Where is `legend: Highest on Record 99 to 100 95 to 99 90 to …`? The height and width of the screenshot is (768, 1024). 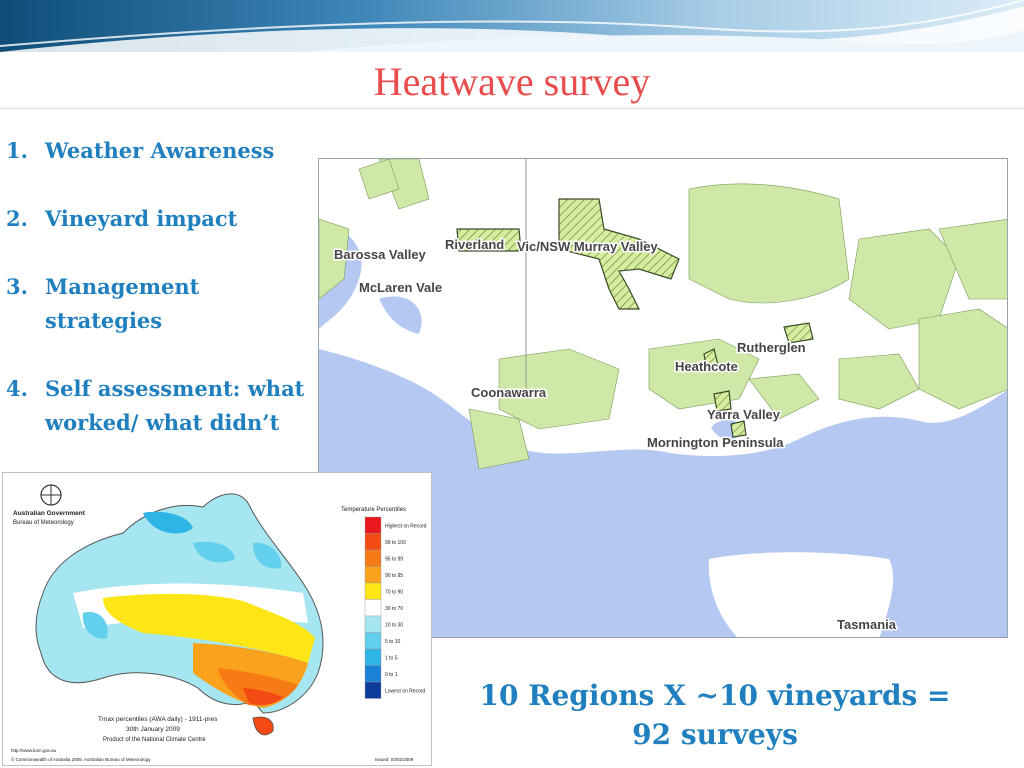 legend: Highest on Record 99 to 100 95 to 99 90 to … is located at coordinates (395, 607).